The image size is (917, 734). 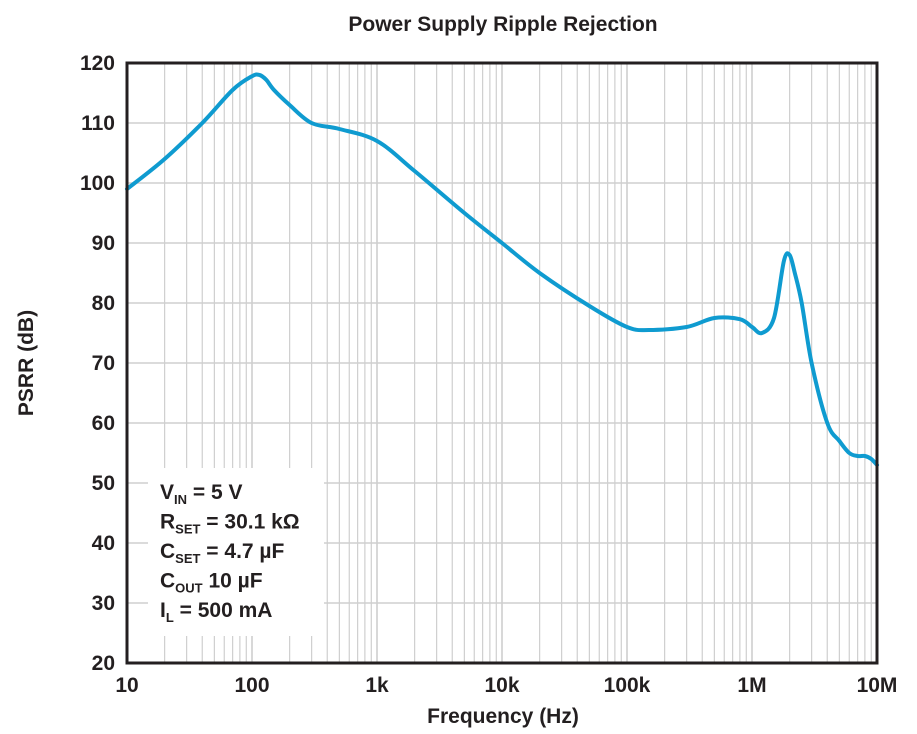 I want to click on test-condition-line: CSET = 4.7 µF, so click(x=222, y=553).